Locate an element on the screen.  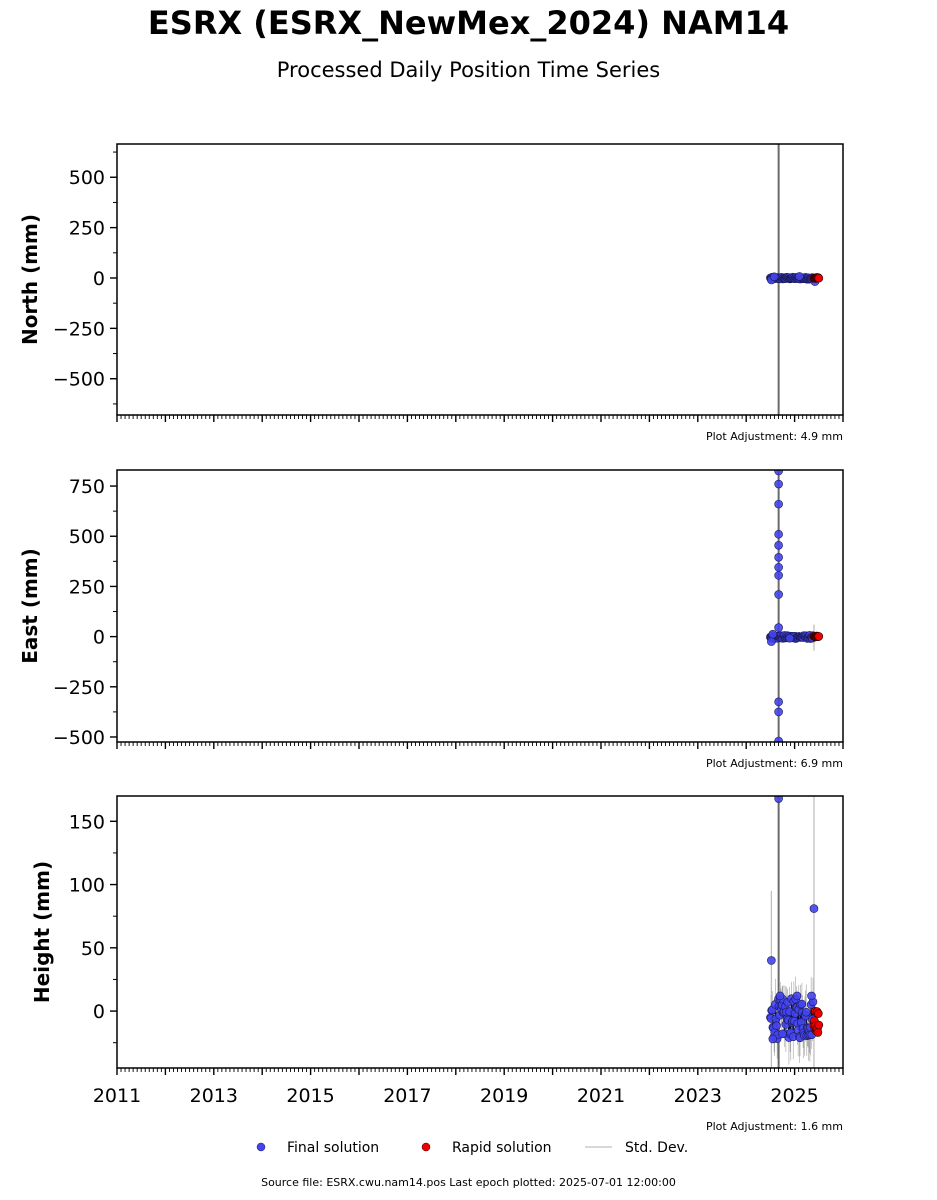
x-tick-label: 2025 is located at coordinates (794, 1096).